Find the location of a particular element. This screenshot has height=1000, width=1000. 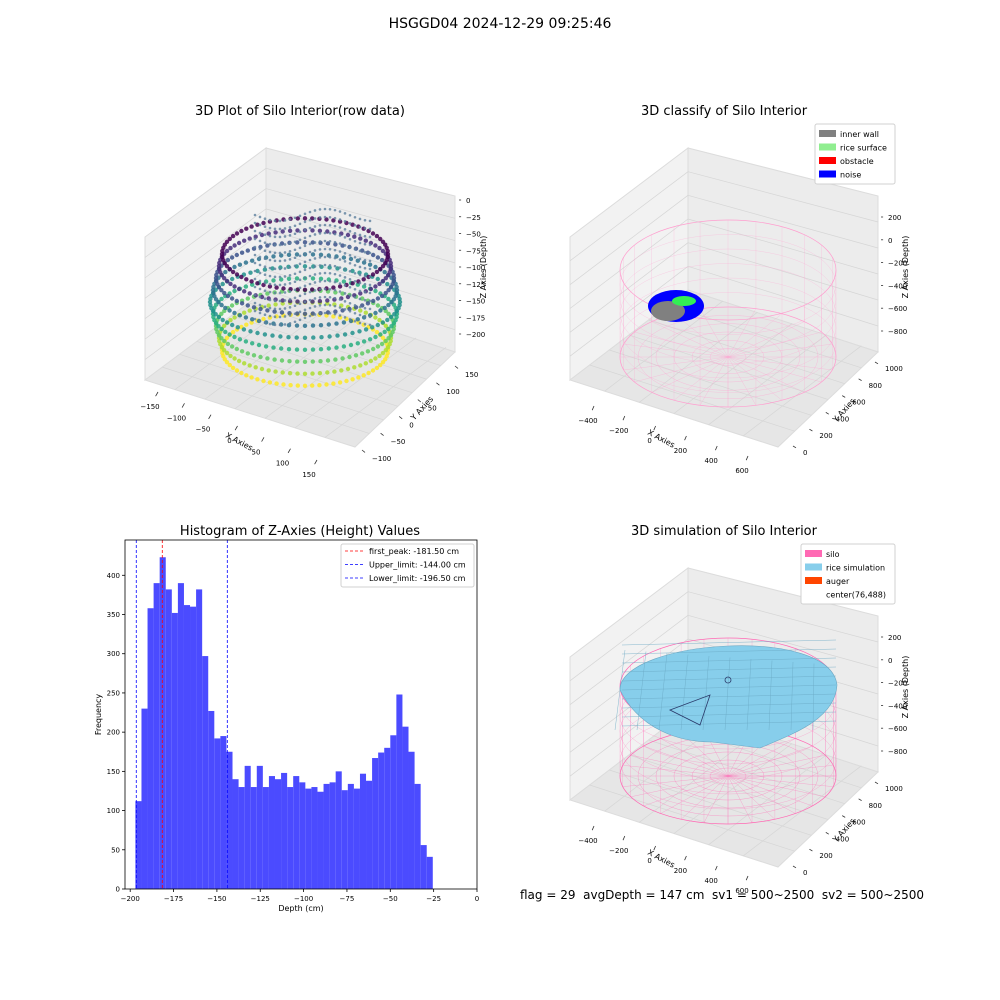

classify-silo-wireframe is located at coordinates (728, 313).